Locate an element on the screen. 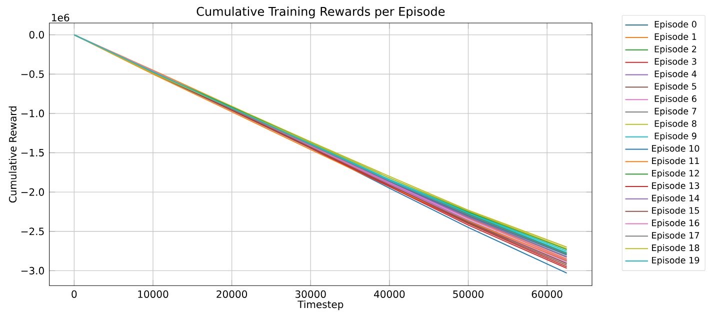  legend-label: Episode 10 is located at coordinates (676, 149).